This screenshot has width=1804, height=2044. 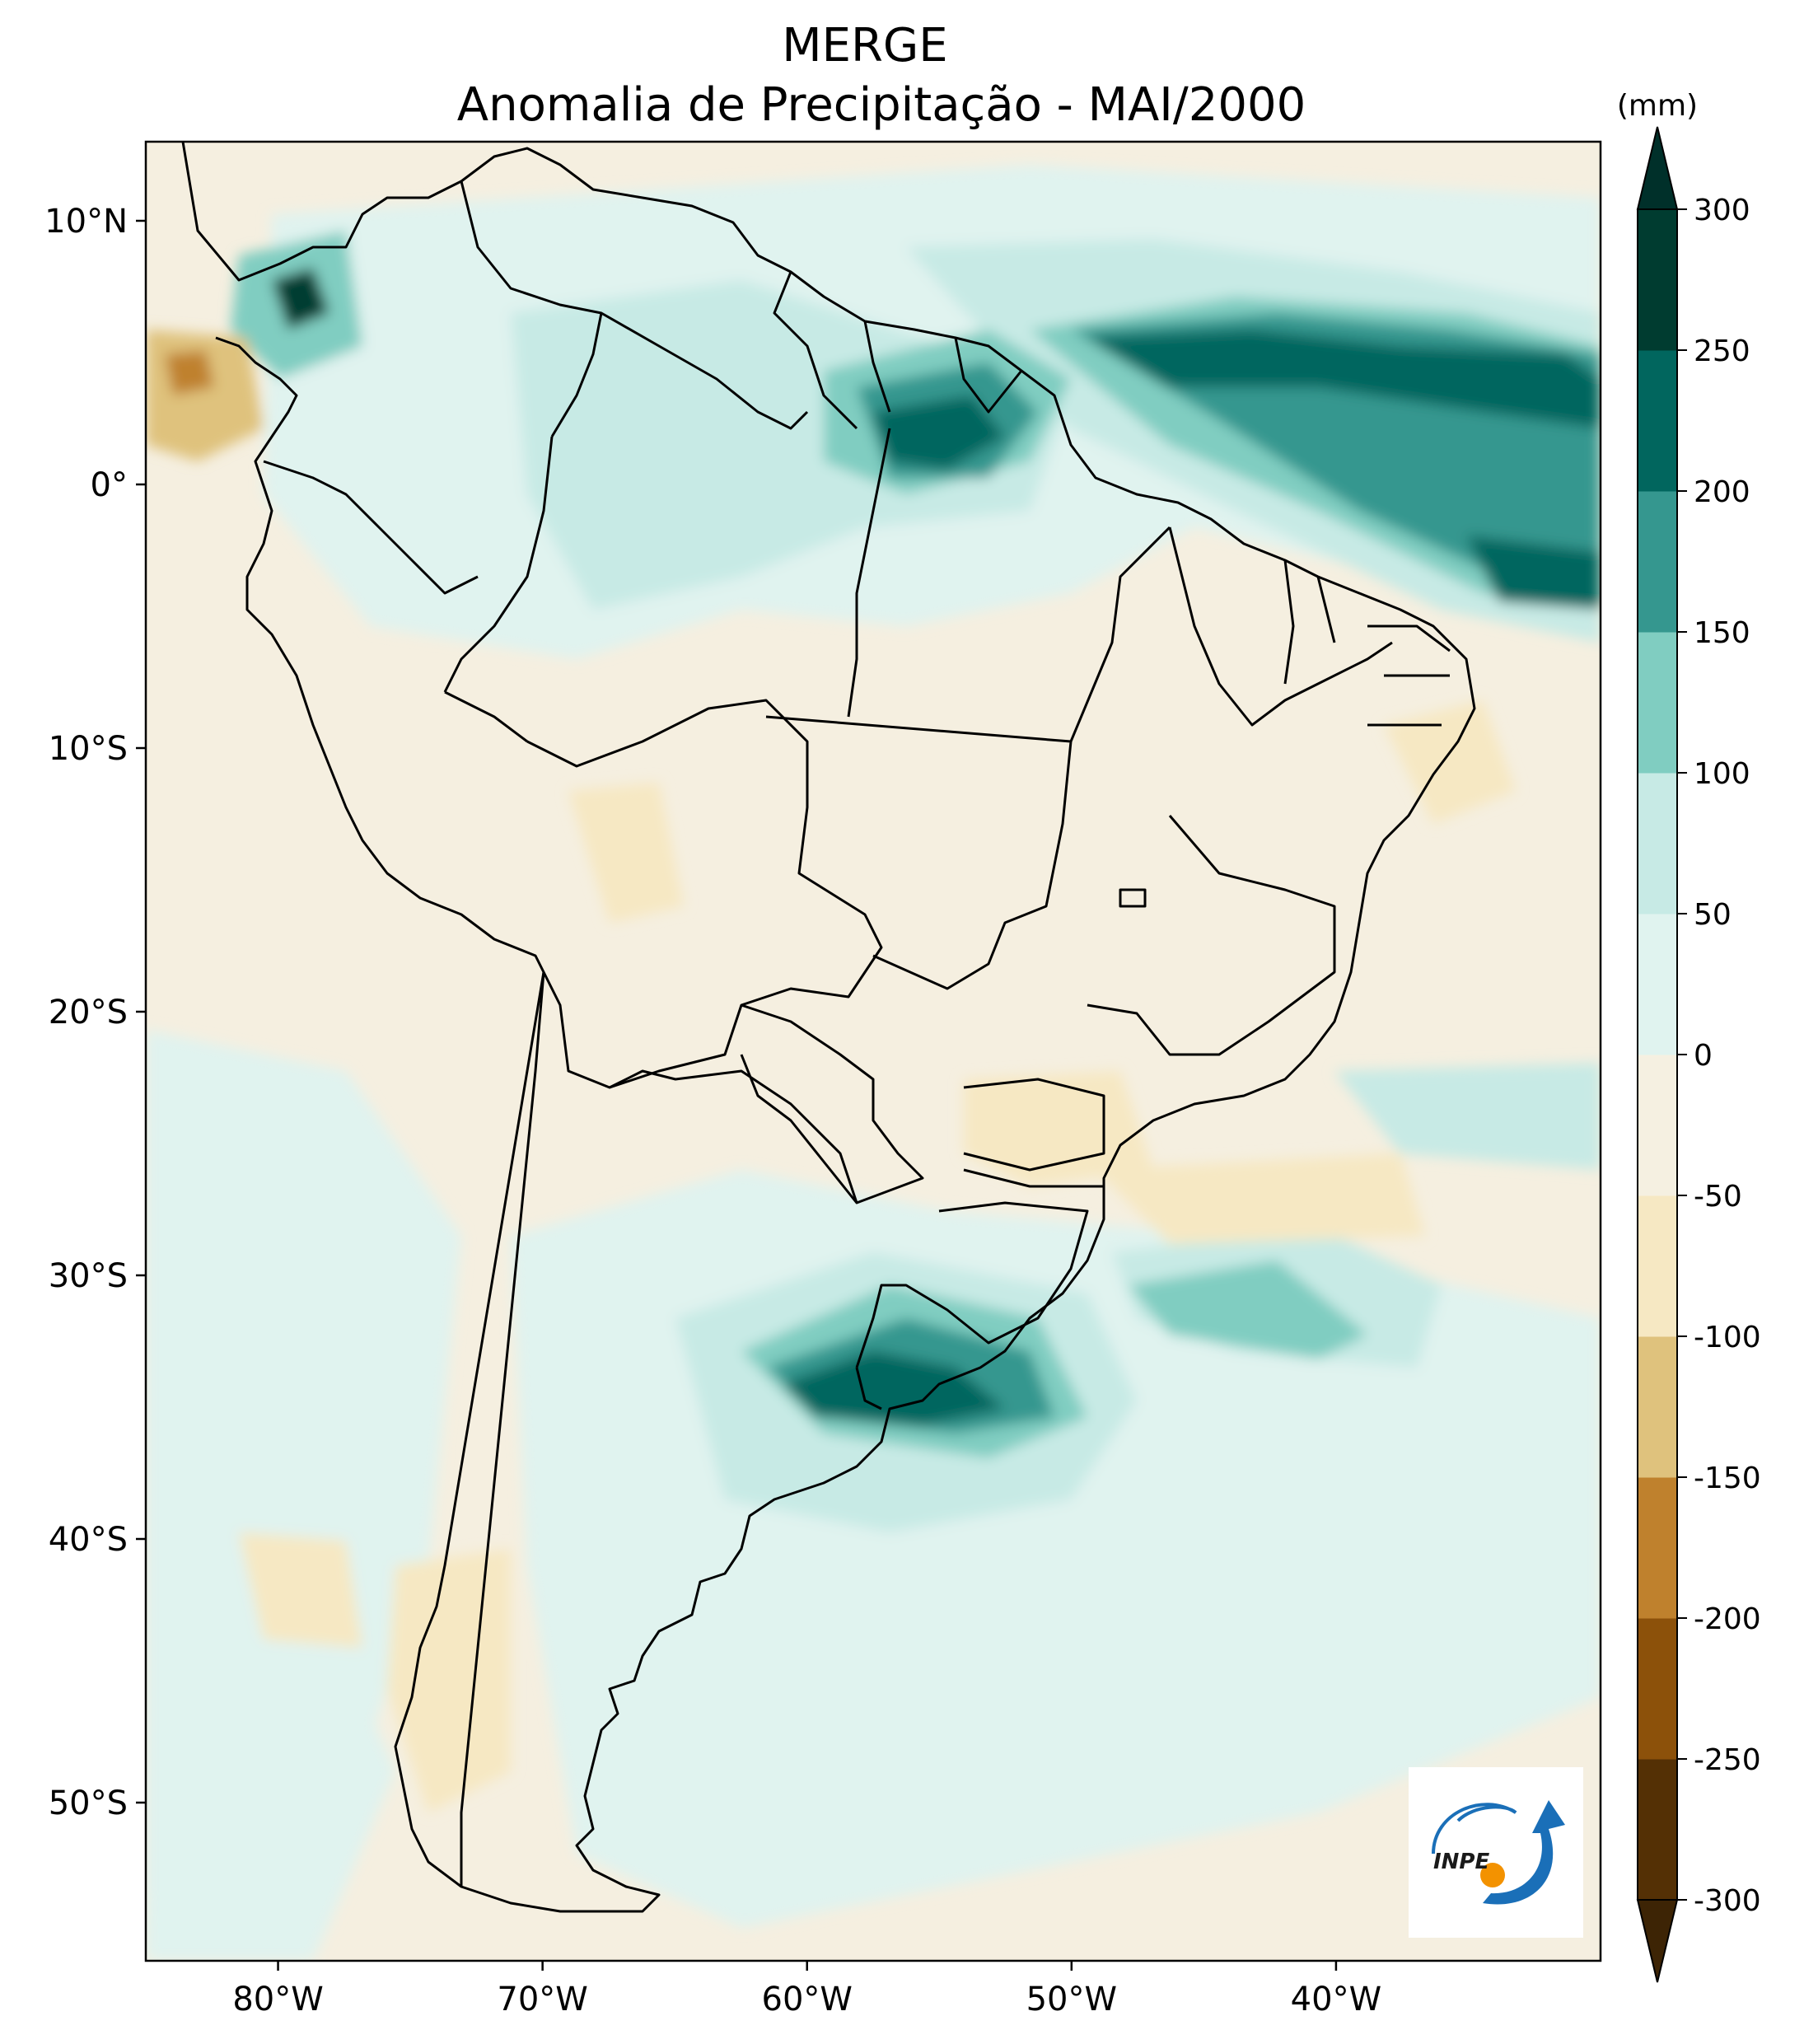 What do you see at coordinates (277, 1999) in the screenshot?
I see `x-tick-label: 80°W` at bounding box center [277, 1999].